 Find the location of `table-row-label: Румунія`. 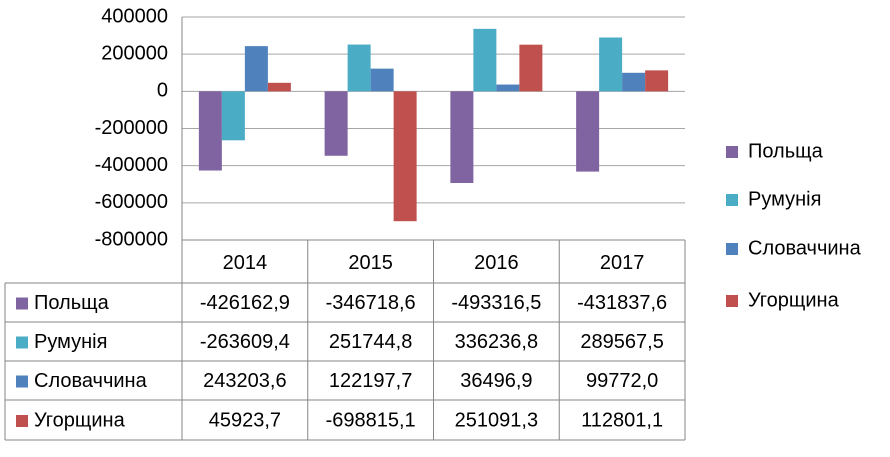

table-row-label: Румунія is located at coordinates (70, 342).